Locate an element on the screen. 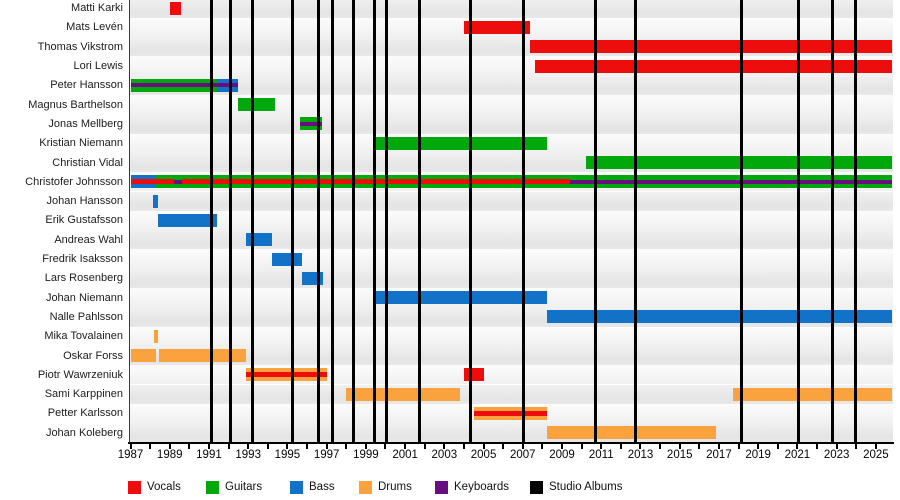  axis-year-label: 1989 is located at coordinates (169, 455).